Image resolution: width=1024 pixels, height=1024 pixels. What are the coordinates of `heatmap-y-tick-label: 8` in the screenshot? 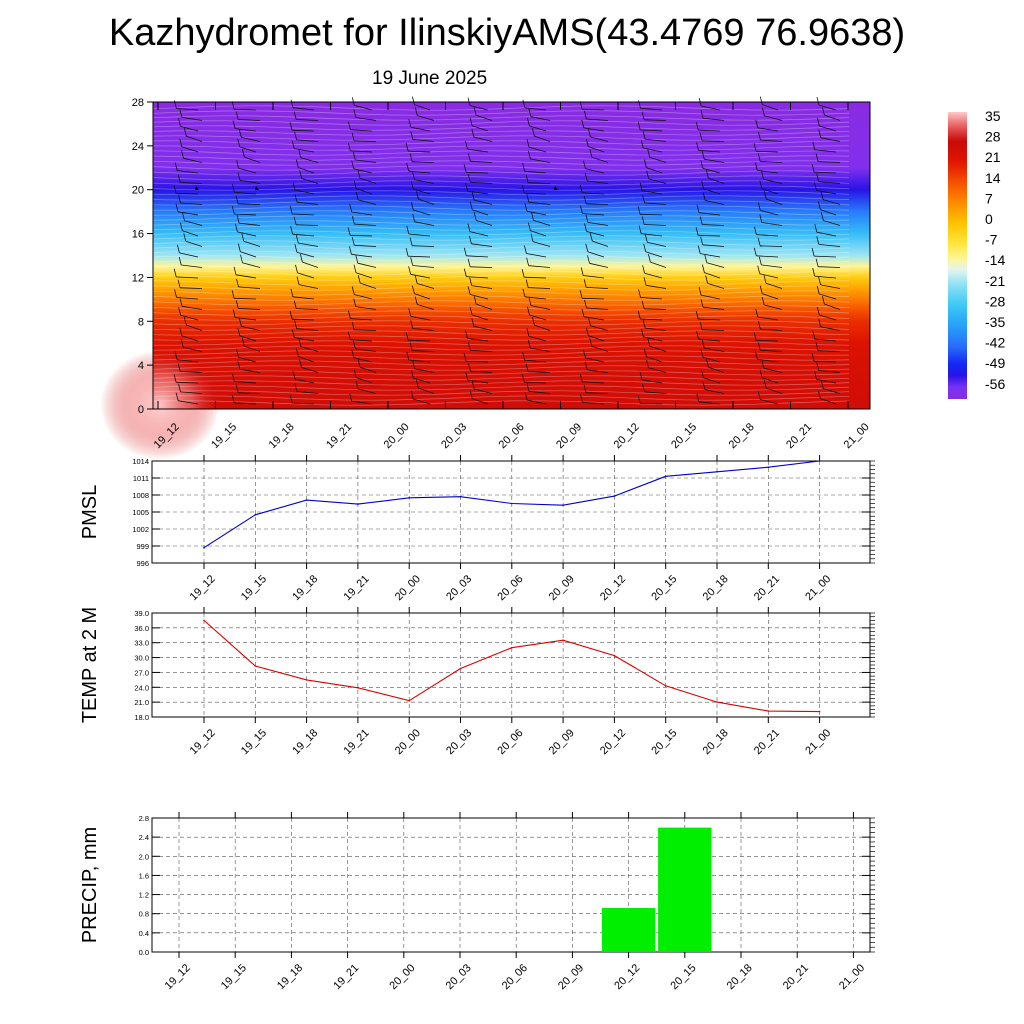 It's located at (141, 322).